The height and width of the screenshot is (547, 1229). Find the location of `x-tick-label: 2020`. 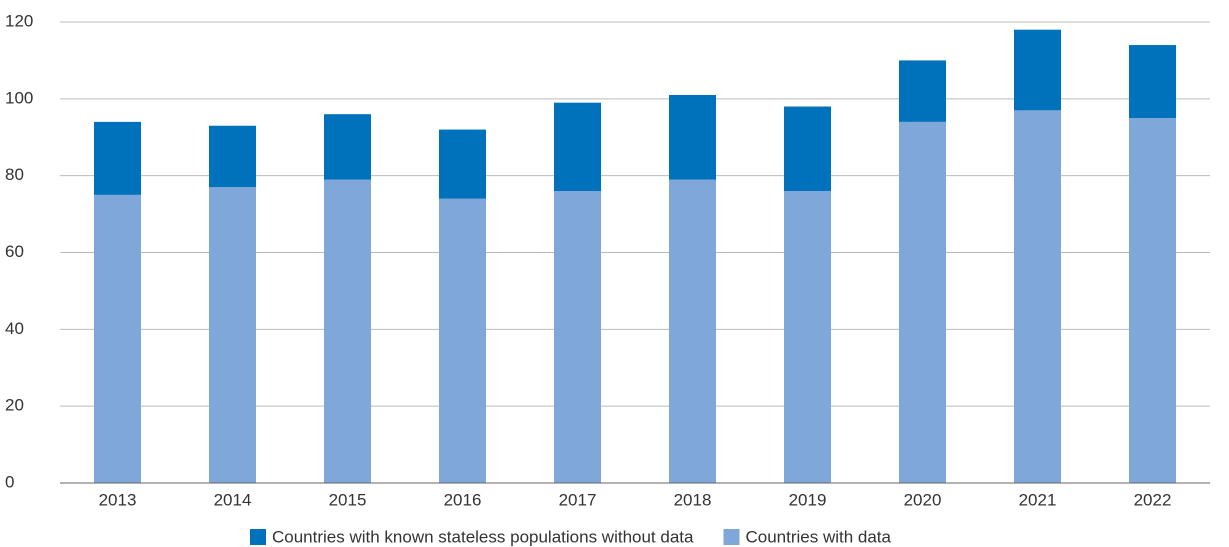

x-tick-label: 2020 is located at coordinates (923, 499).